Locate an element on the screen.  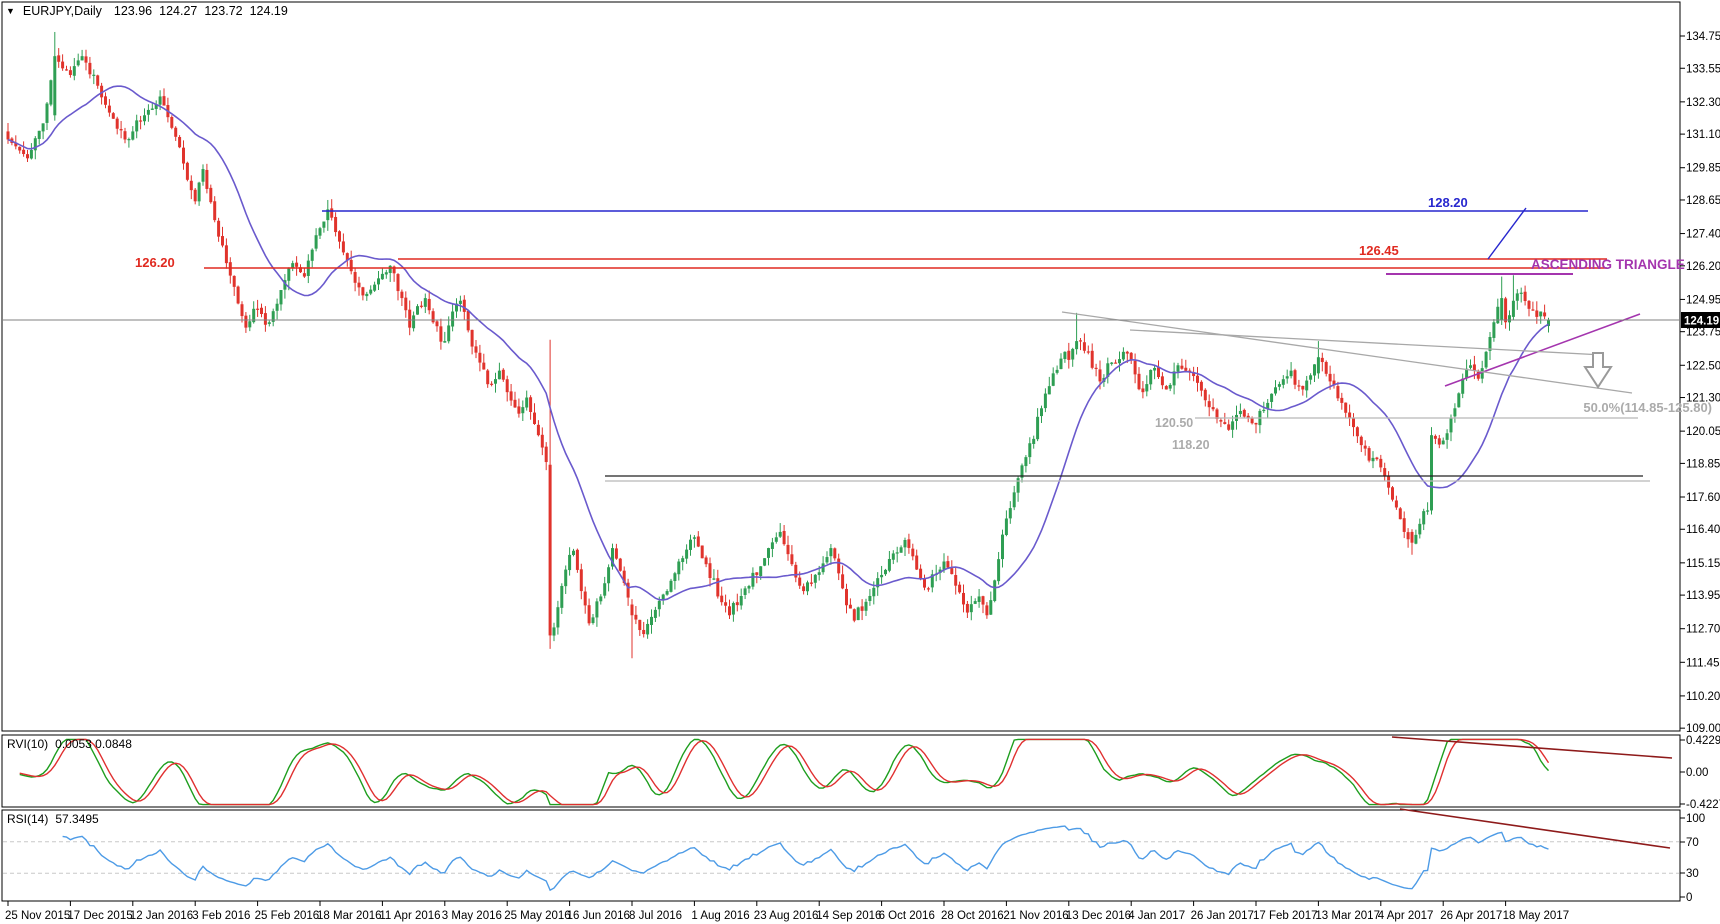
rvi-green-line is located at coordinates (784, 772).